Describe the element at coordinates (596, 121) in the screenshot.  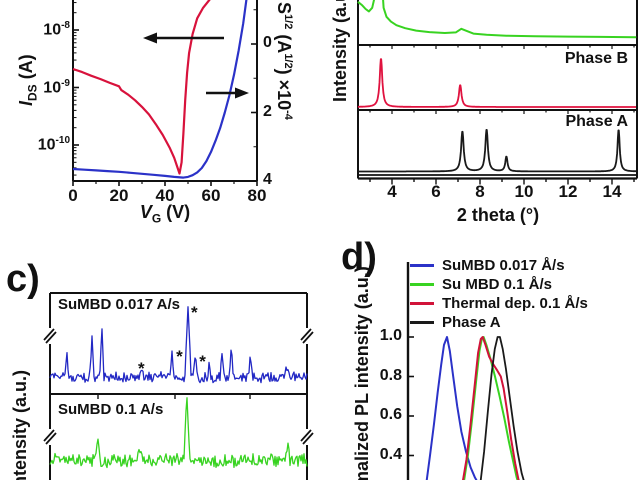
I see `xrd-phase-a-label: Phase A` at that location.